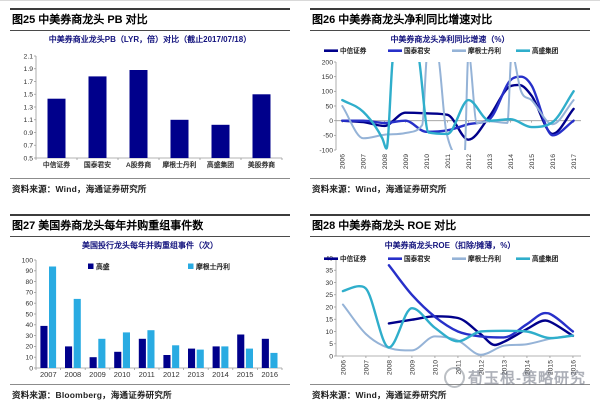 This screenshot has height=413, width=600. I want to click on svg-text: 0.5, so click(29, 158).